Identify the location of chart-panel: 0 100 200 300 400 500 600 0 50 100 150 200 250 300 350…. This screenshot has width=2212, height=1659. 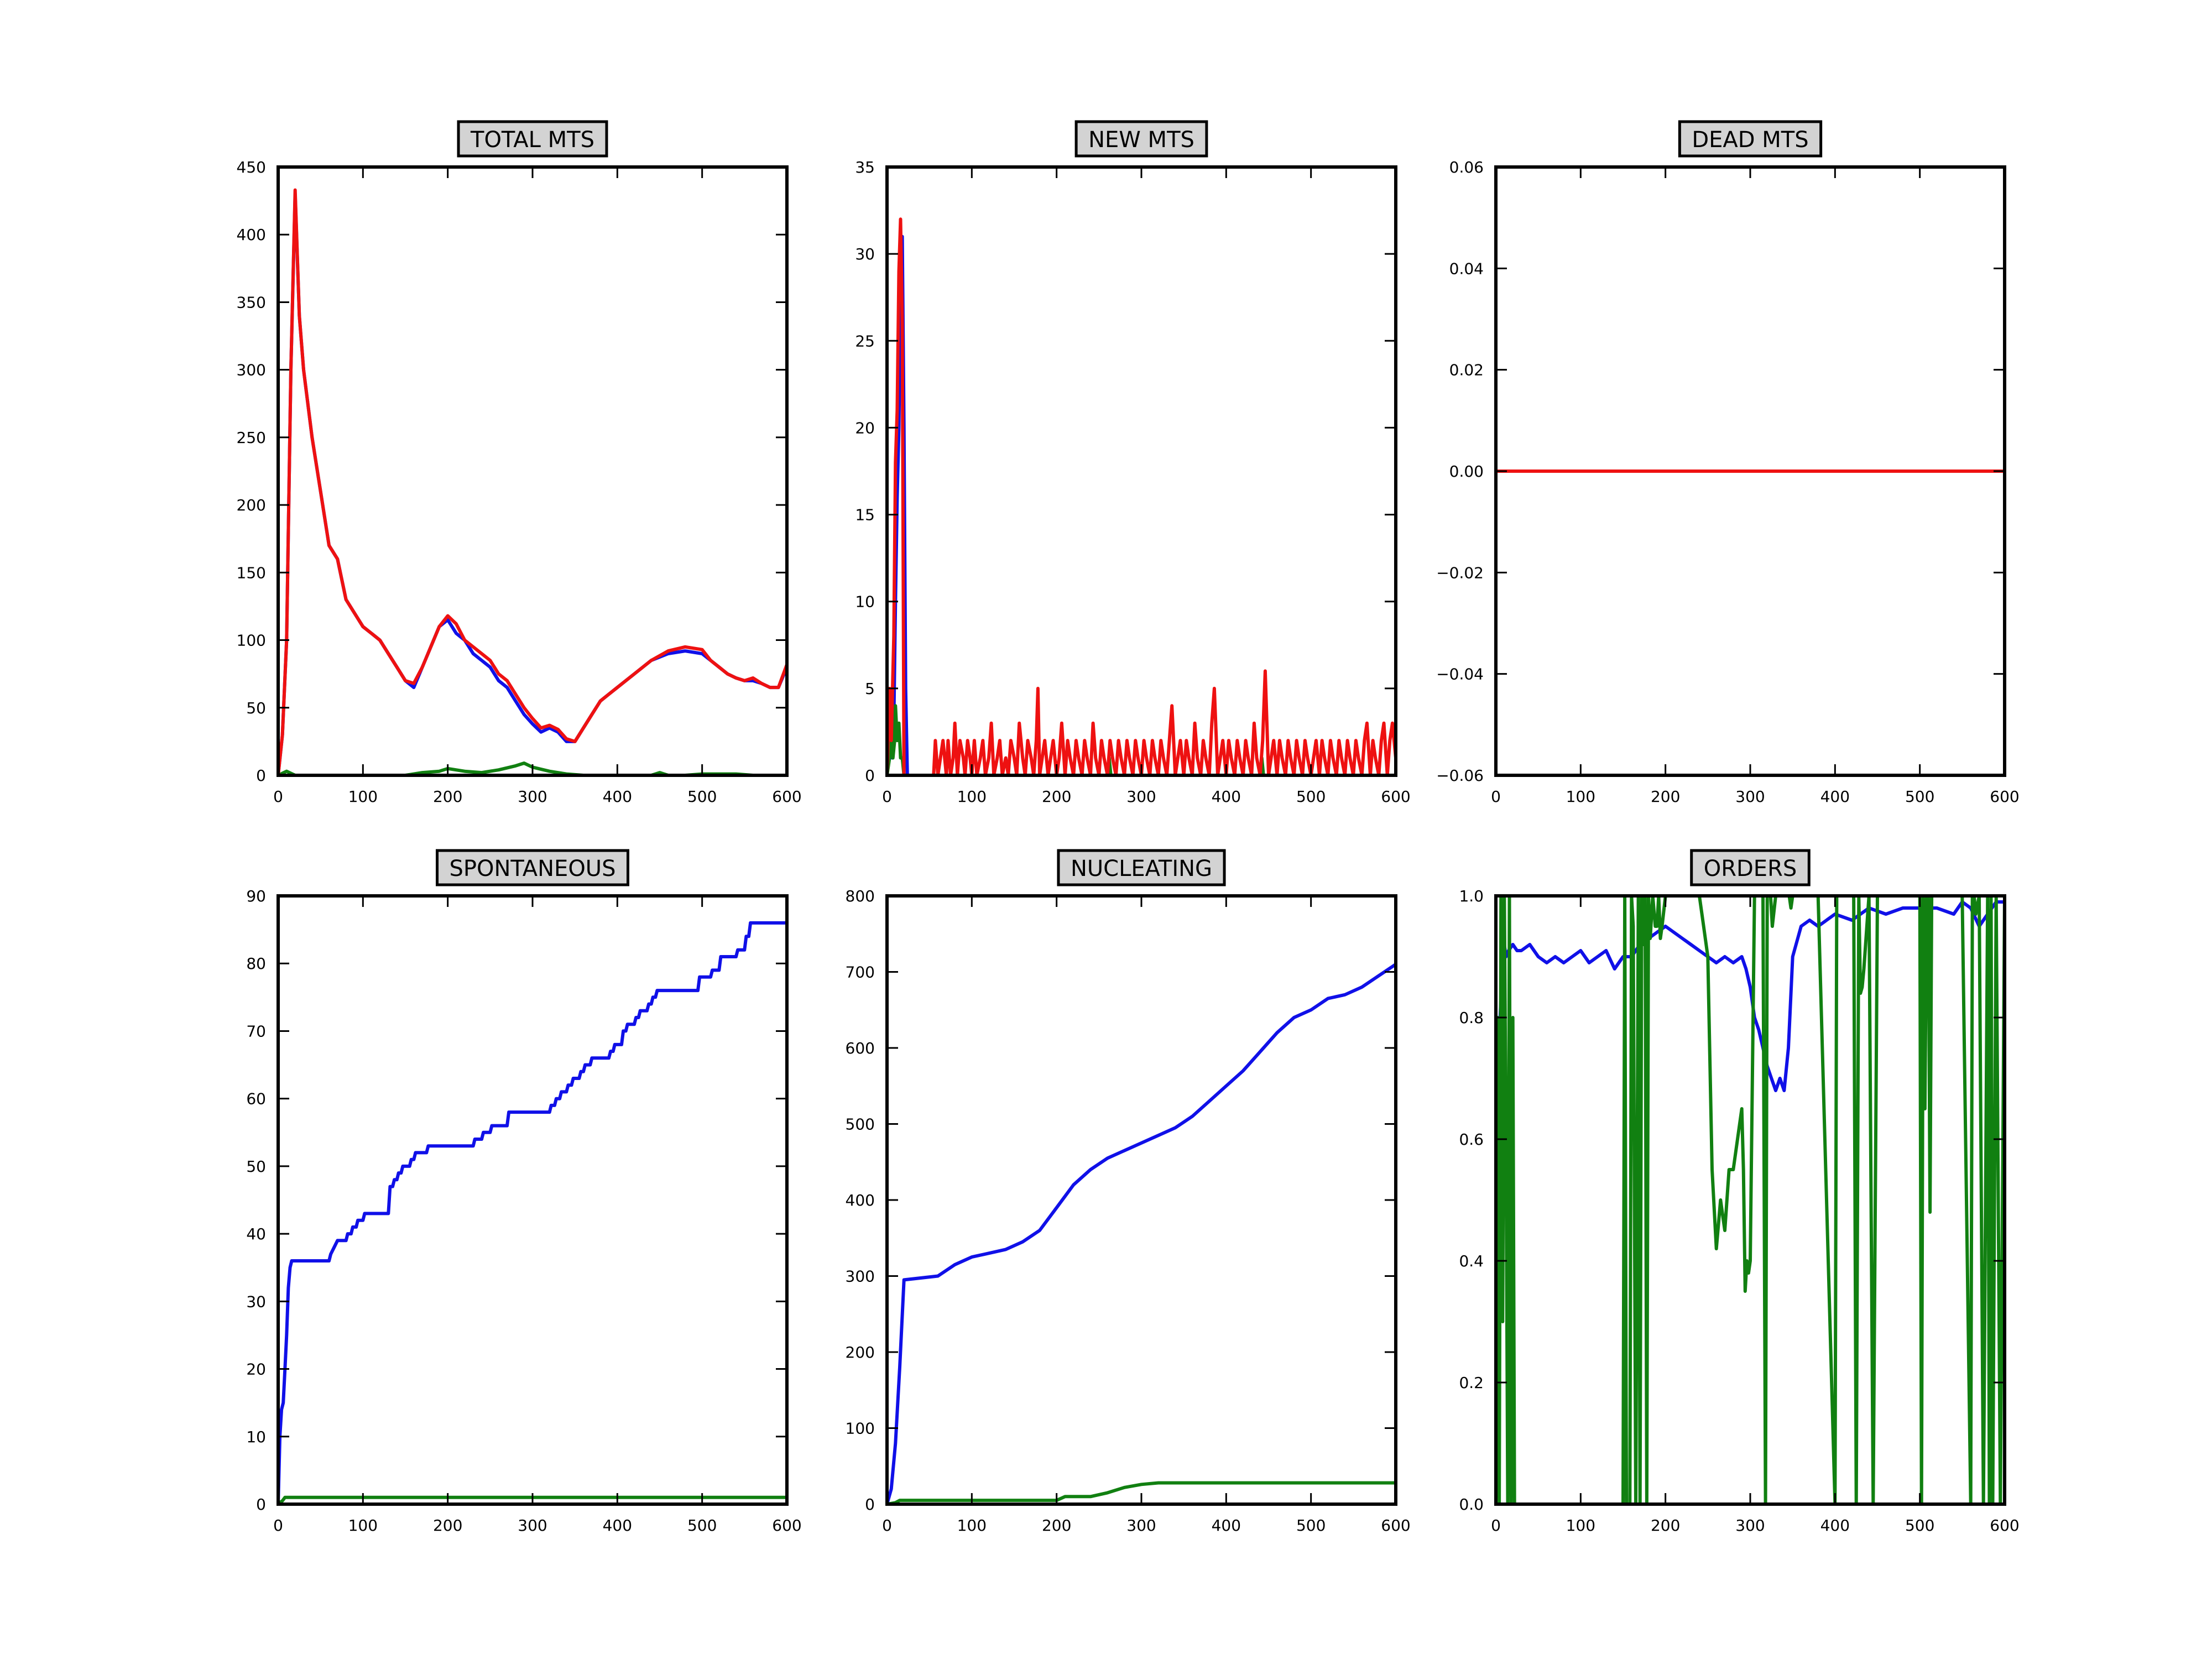
(520, 463).